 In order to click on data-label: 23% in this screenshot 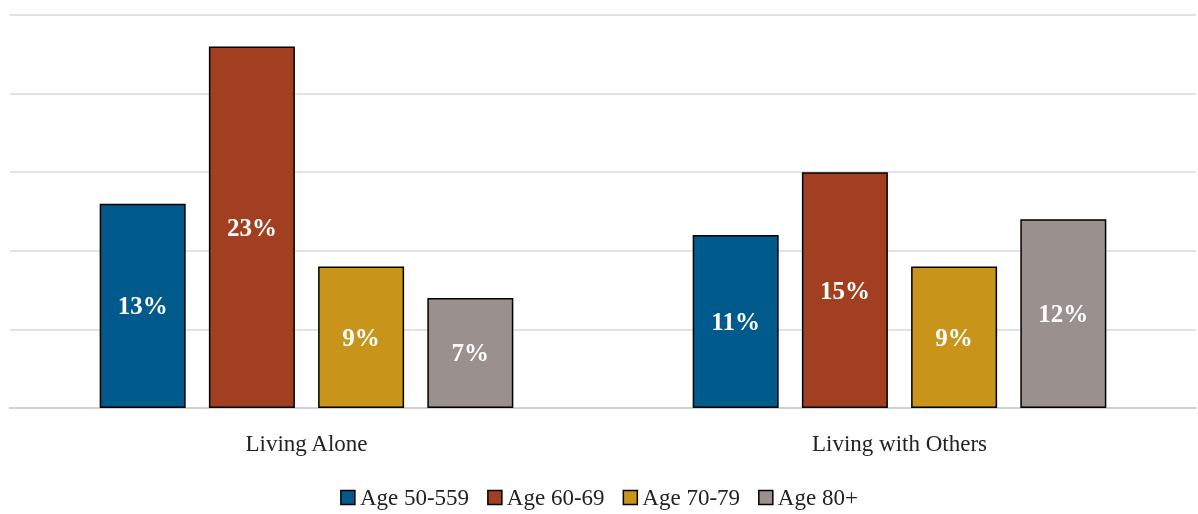, I will do `click(251, 227)`.